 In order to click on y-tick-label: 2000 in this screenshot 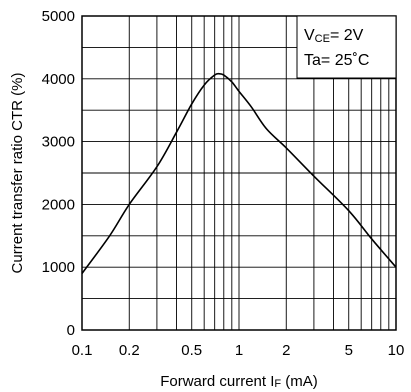, I will do `click(58, 204)`.